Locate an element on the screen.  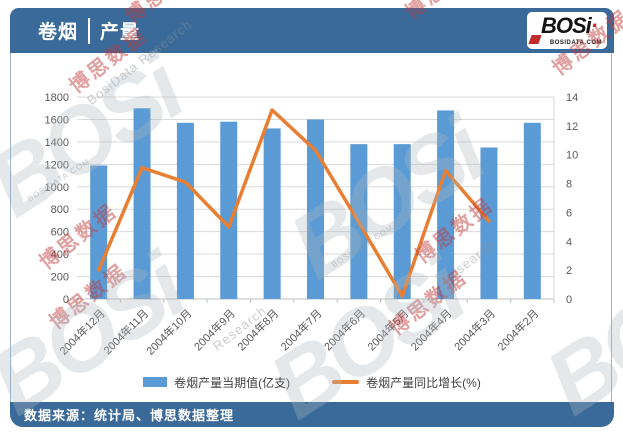
data-source-text: 数据来源：统计局、博思数据整理 is located at coordinates (129, 415).